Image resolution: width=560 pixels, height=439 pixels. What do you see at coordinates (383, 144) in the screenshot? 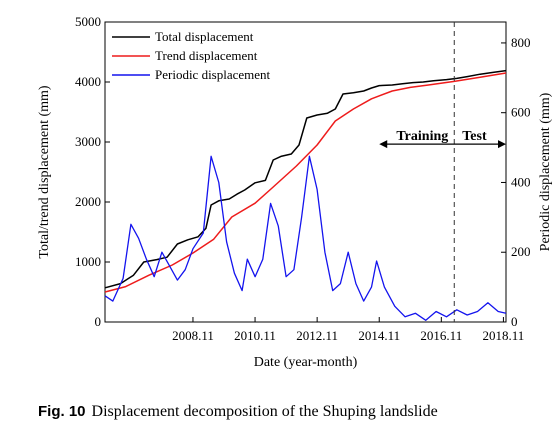
I see `arrow-left-head` at bounding box center [383, 144].